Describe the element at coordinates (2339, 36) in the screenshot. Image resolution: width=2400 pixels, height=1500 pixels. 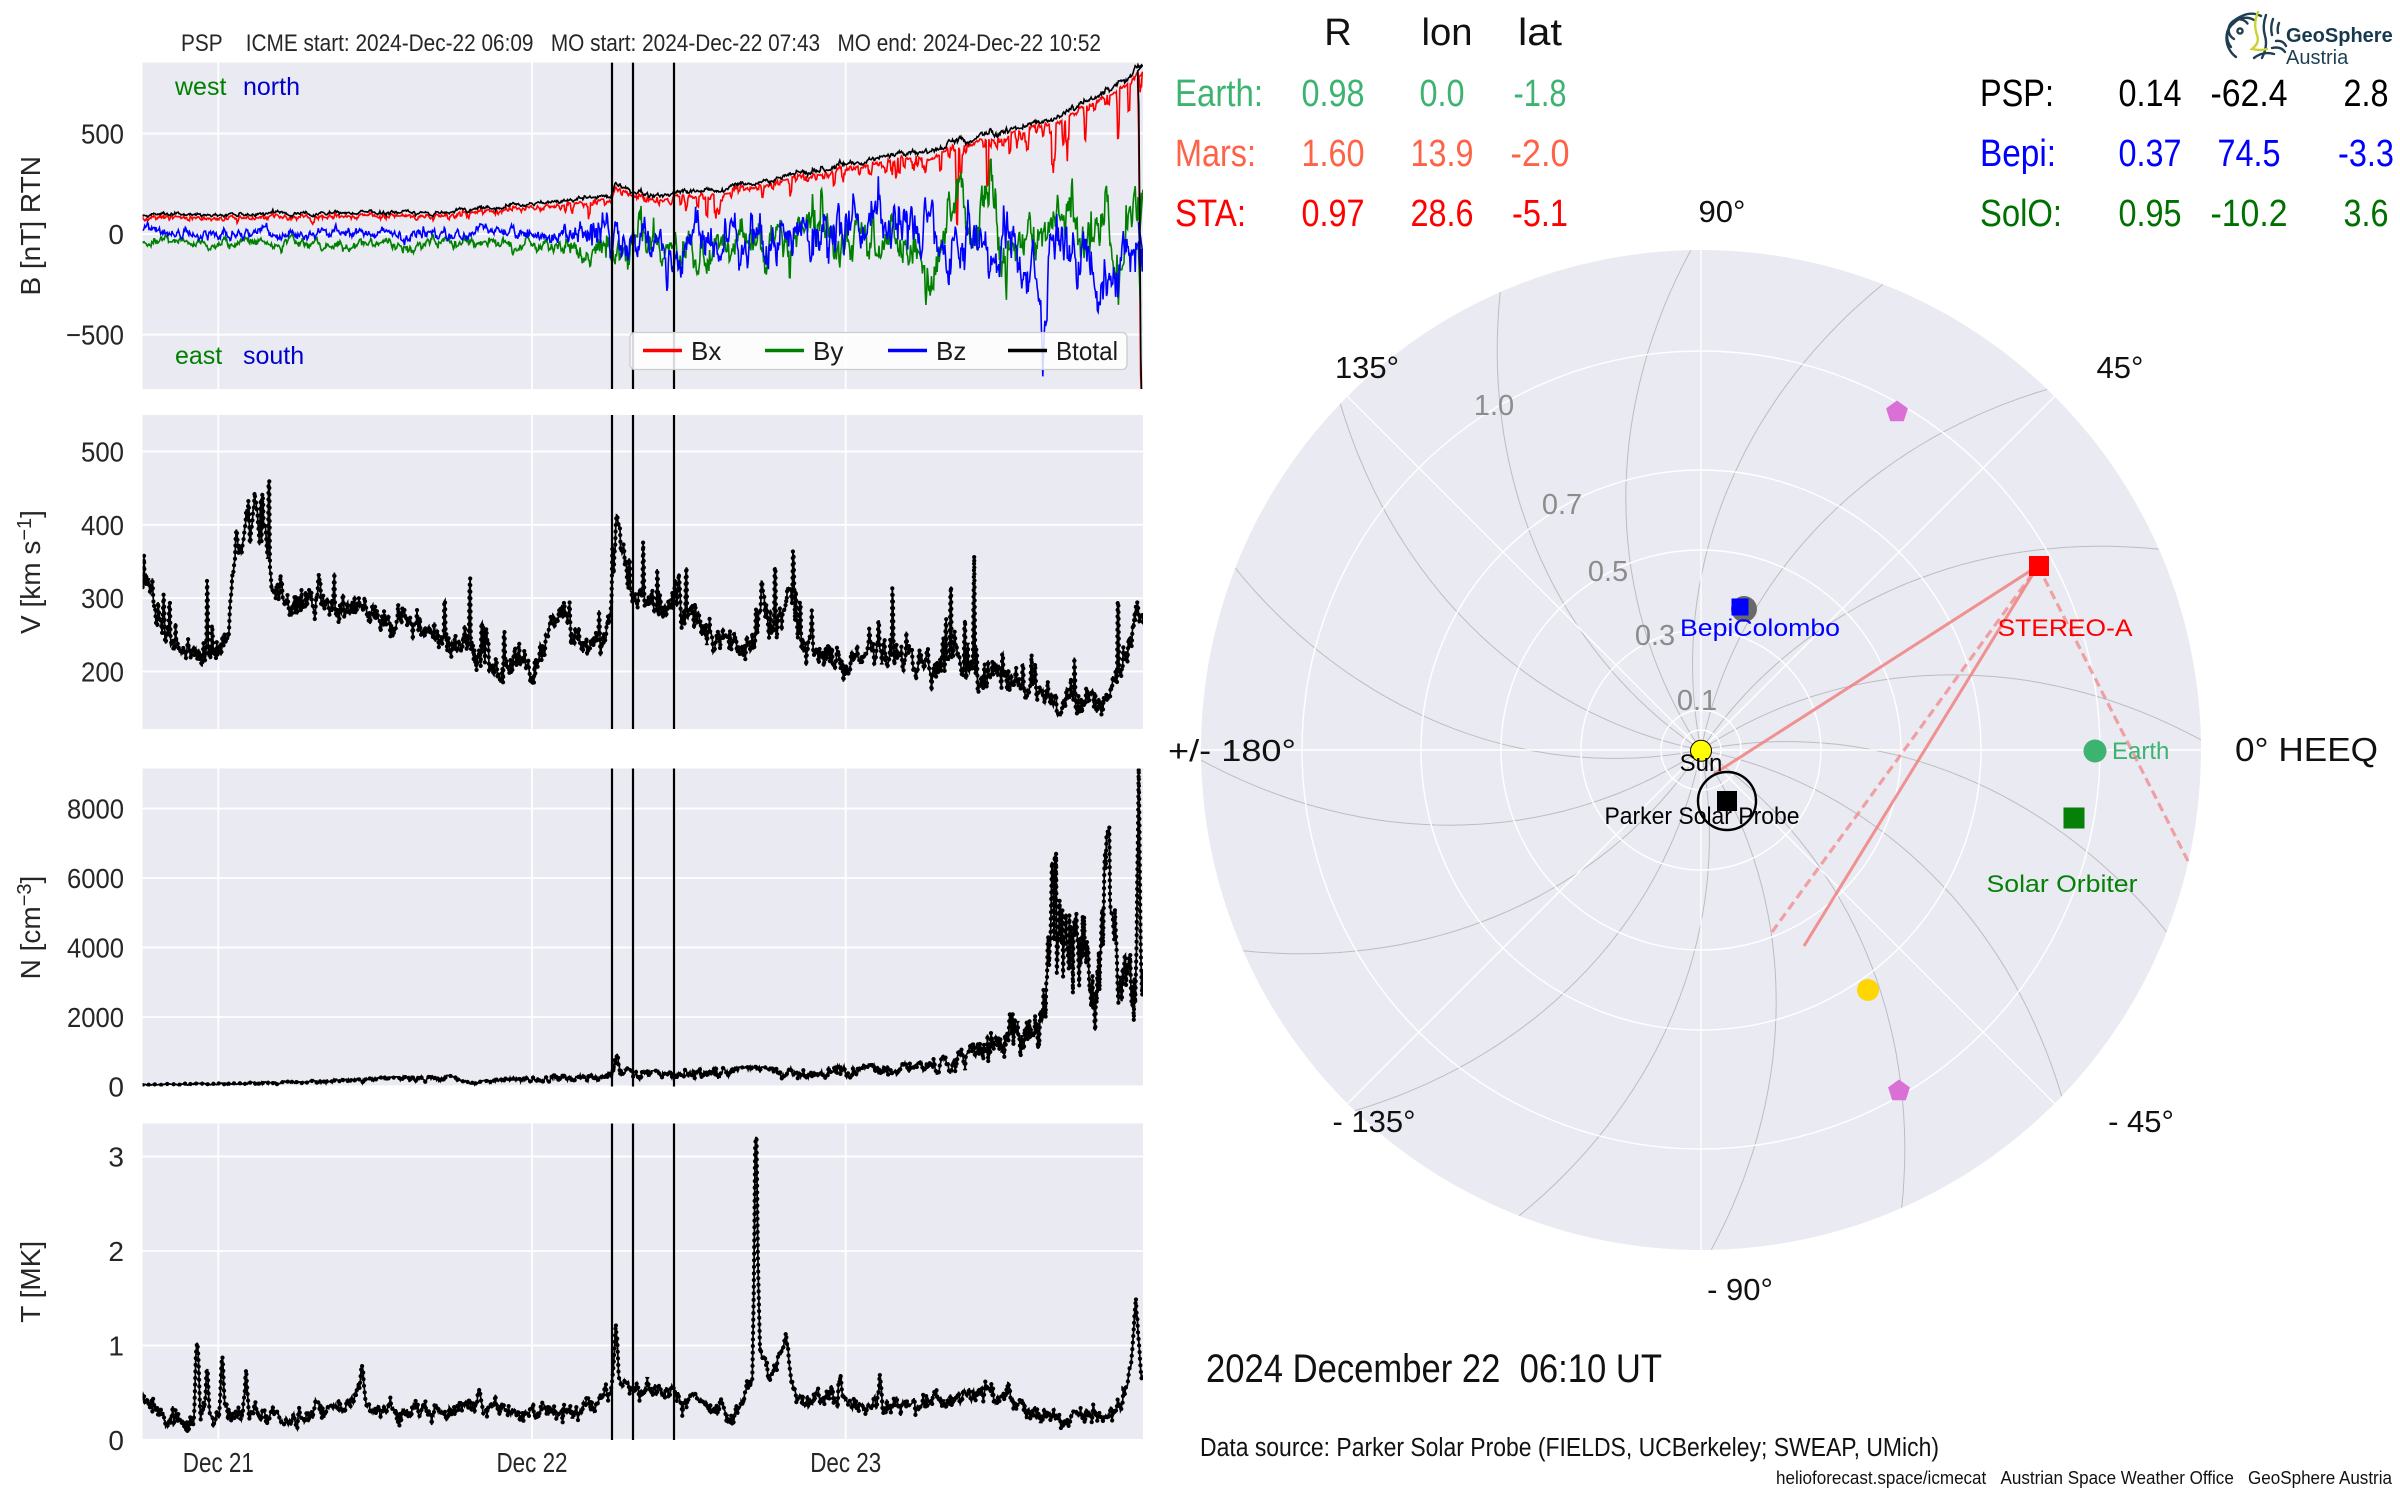
I see `svg-text: GeoSphere` at that location.